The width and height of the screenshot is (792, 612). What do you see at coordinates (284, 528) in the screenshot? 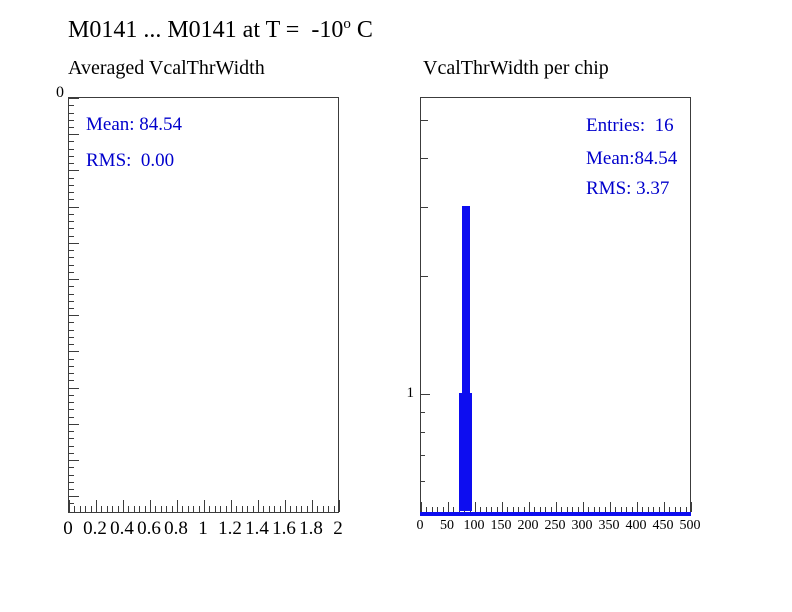
I see `left-x-tick-label: 1.6` at bounding box center [284, 528].